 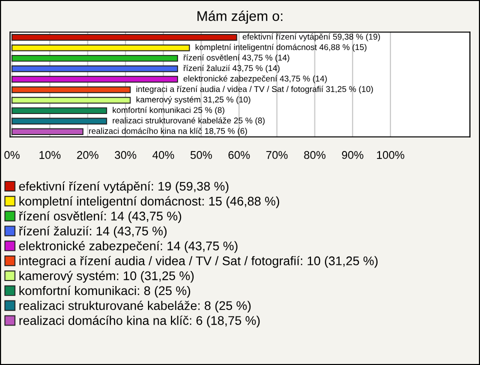 I want to click on x-tick-label: 50%, so click(x=201, y=155).